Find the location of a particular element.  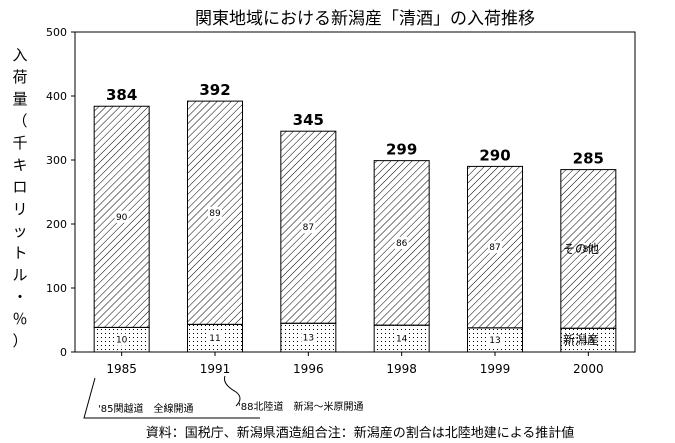

x-tick-label-1999: 1999 is located at coordinates (495, 369).